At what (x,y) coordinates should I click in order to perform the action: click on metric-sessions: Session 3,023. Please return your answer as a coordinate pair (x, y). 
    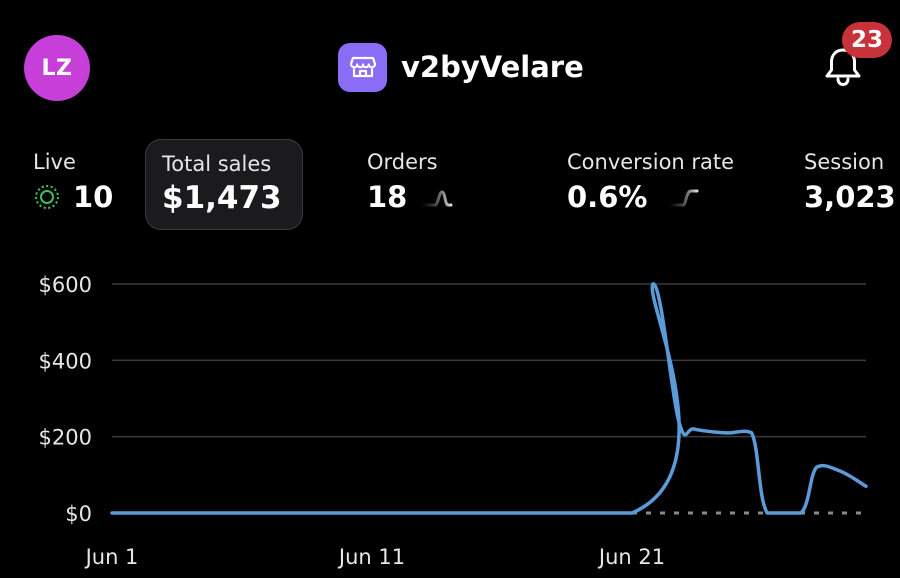
    Looking at the image, I should click on (850, 182).